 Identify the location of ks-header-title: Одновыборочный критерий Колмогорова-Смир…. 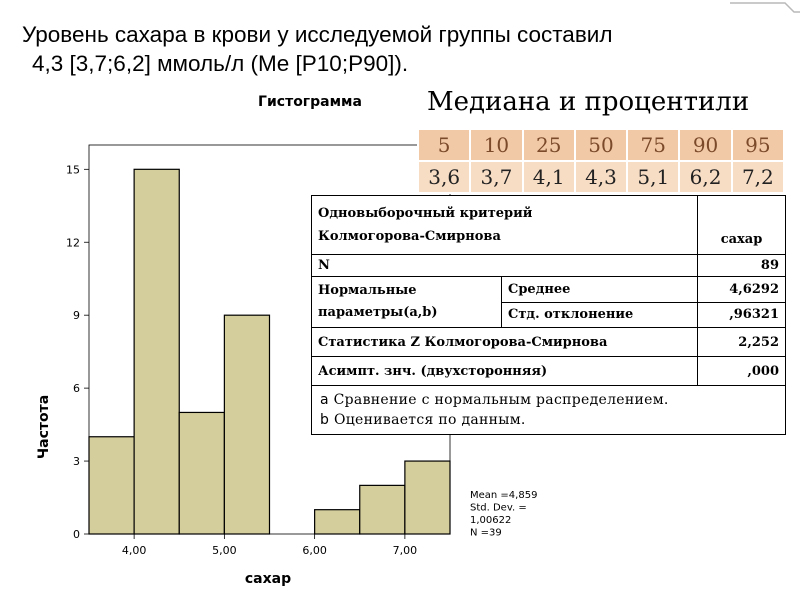
(504, 225).